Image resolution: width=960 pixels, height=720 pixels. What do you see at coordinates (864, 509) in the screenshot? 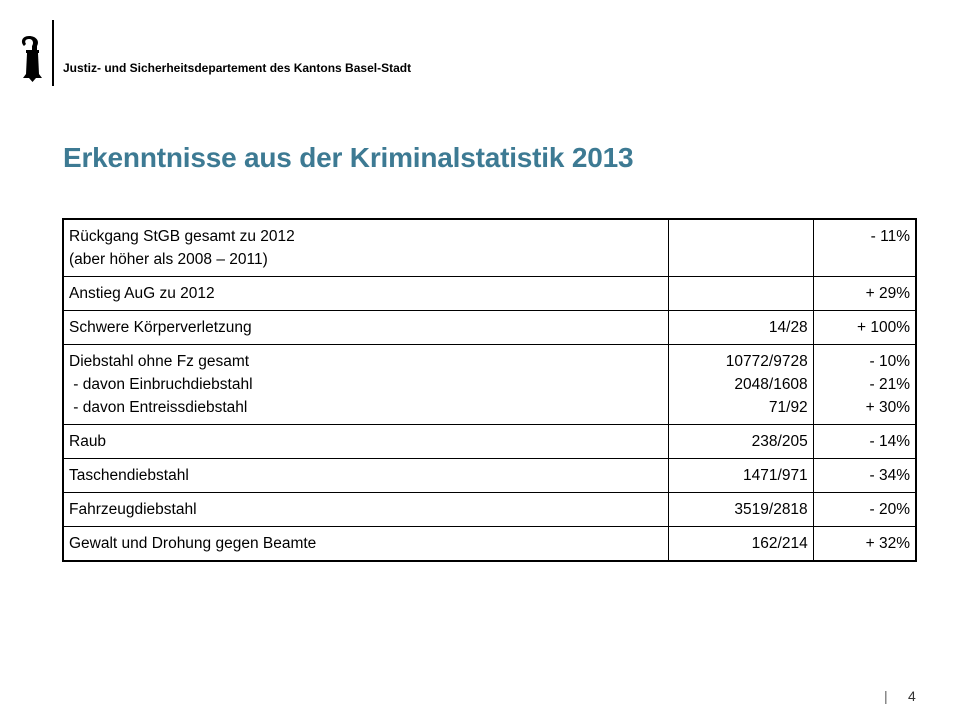
I see `row-change: - 20%` at bounding box center [864, 509].